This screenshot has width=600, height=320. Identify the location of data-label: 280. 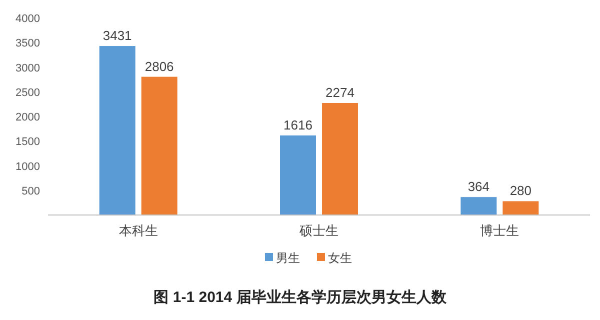
(521, 190).